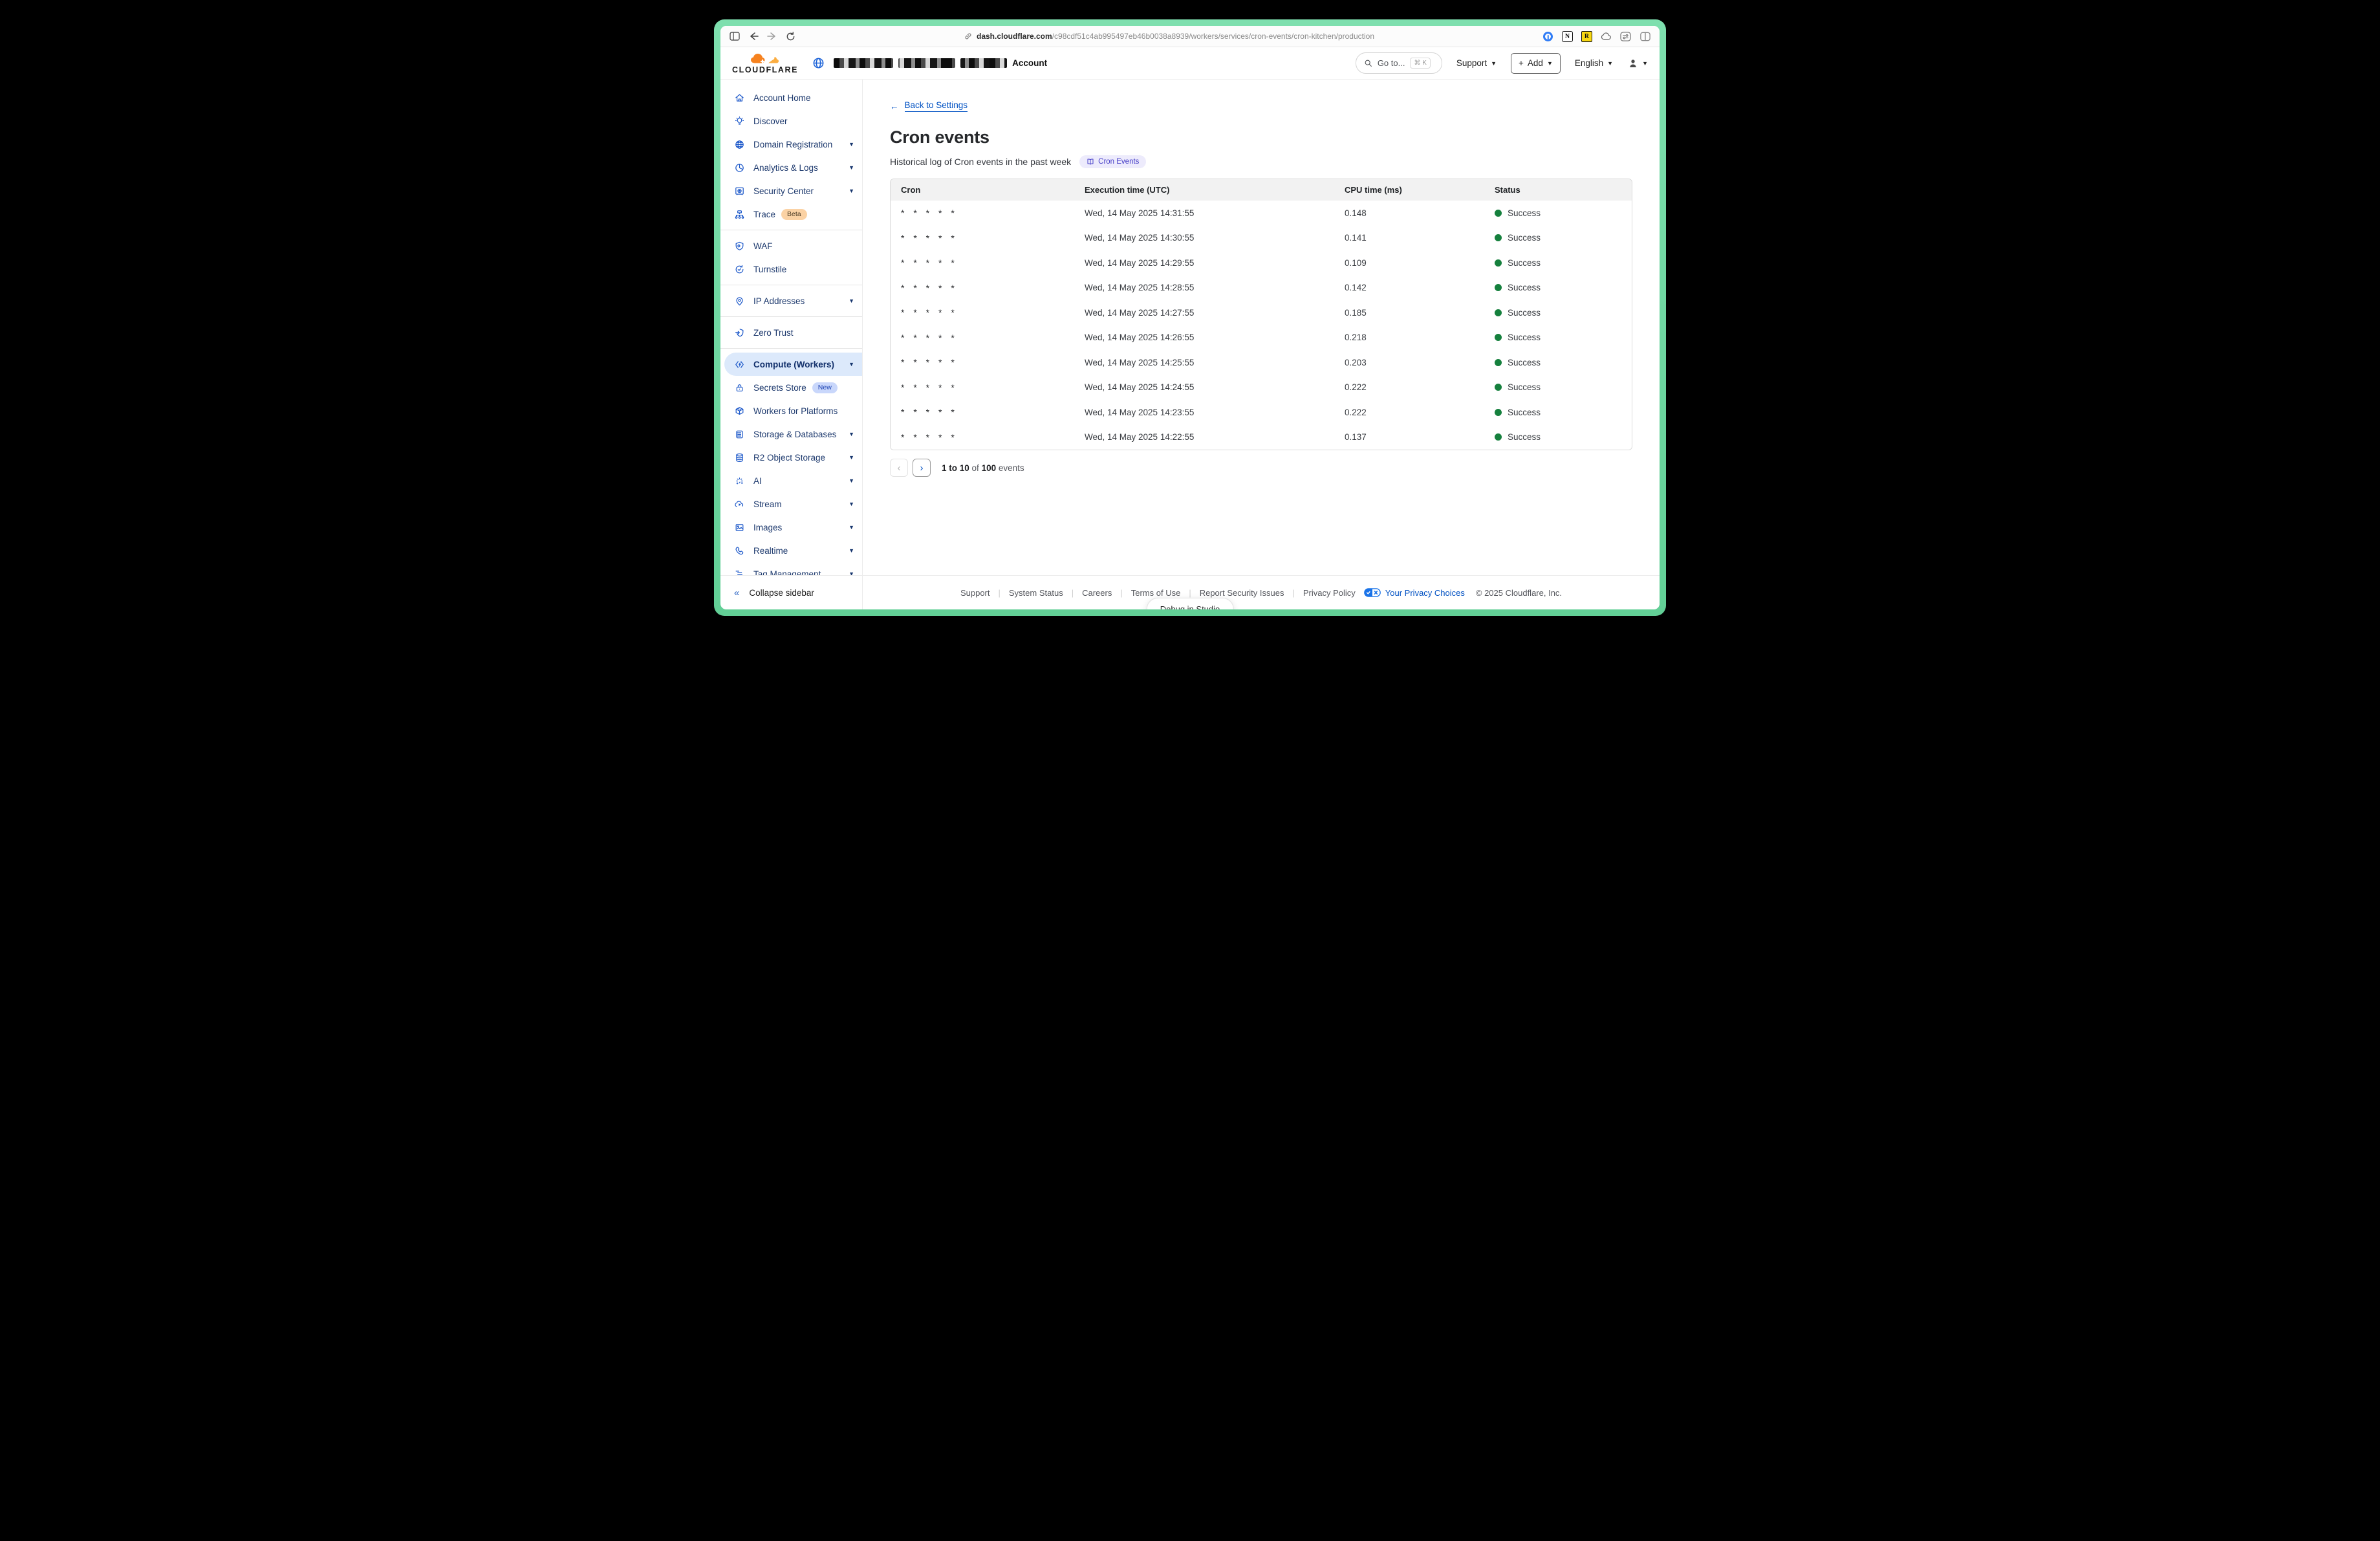  I want to click on notion-extension-icon: N, so click(1567, 36).